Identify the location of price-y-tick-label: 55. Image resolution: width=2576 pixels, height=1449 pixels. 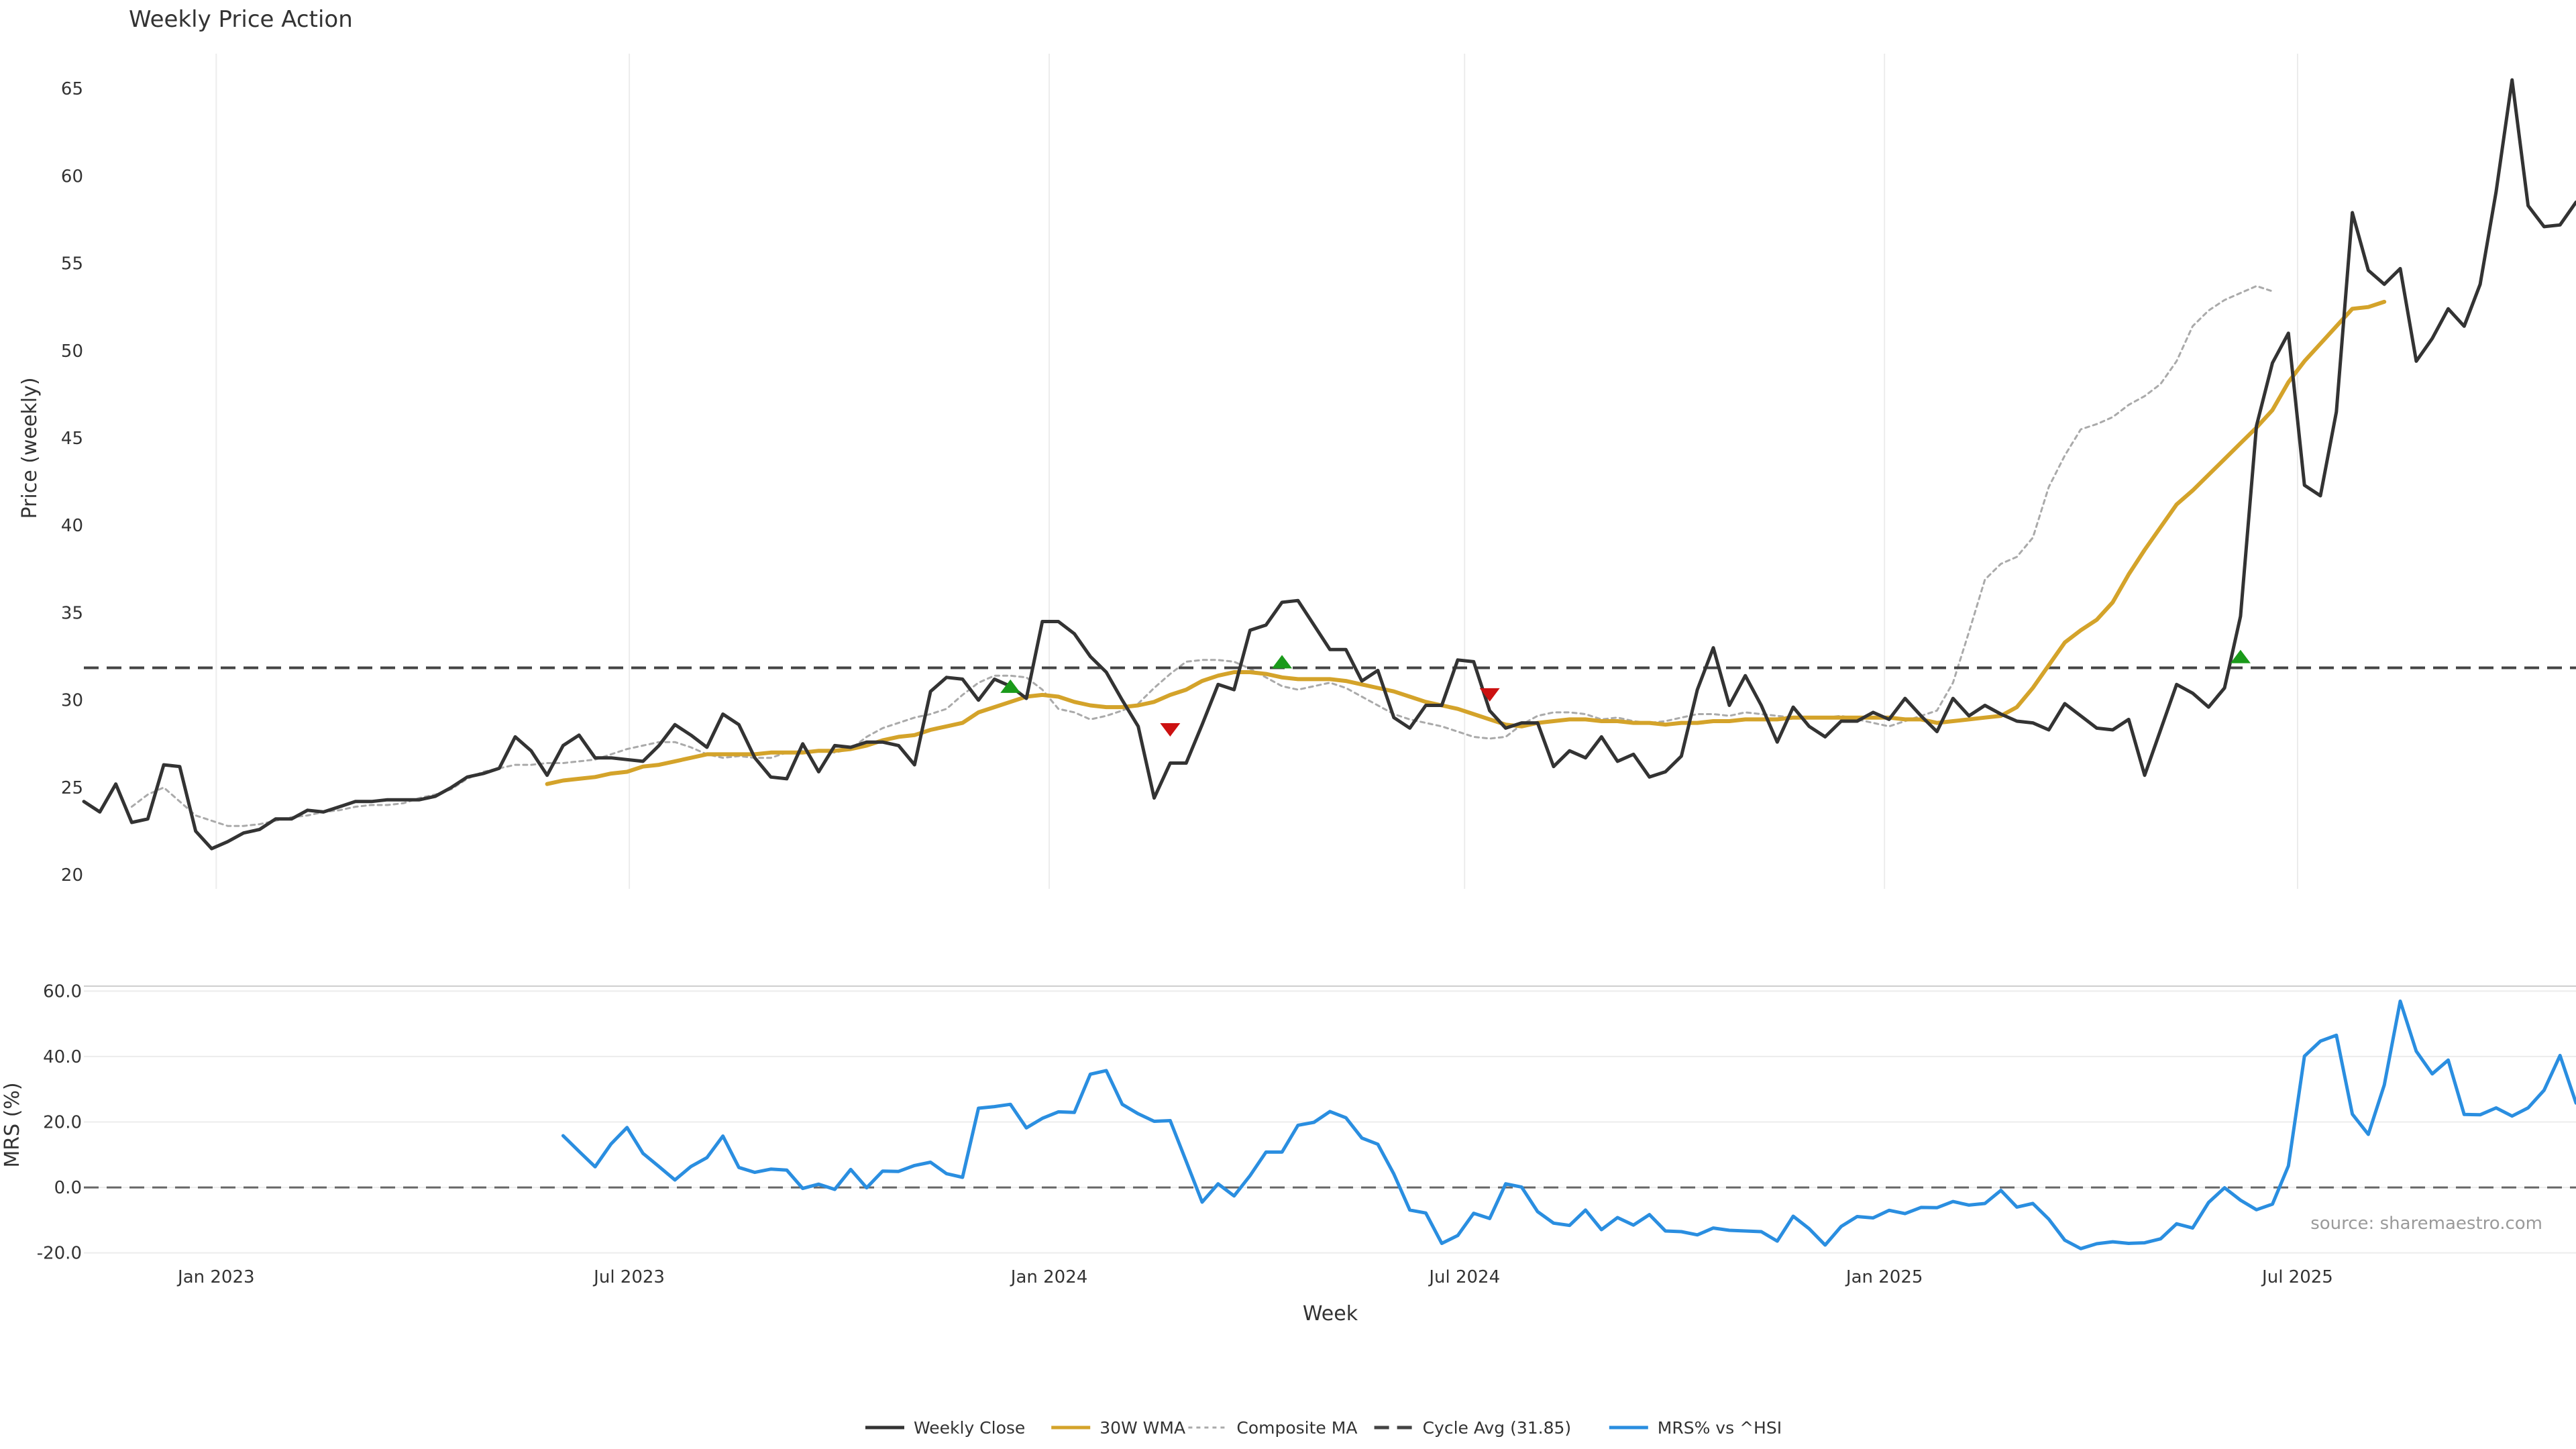
(72, 264).